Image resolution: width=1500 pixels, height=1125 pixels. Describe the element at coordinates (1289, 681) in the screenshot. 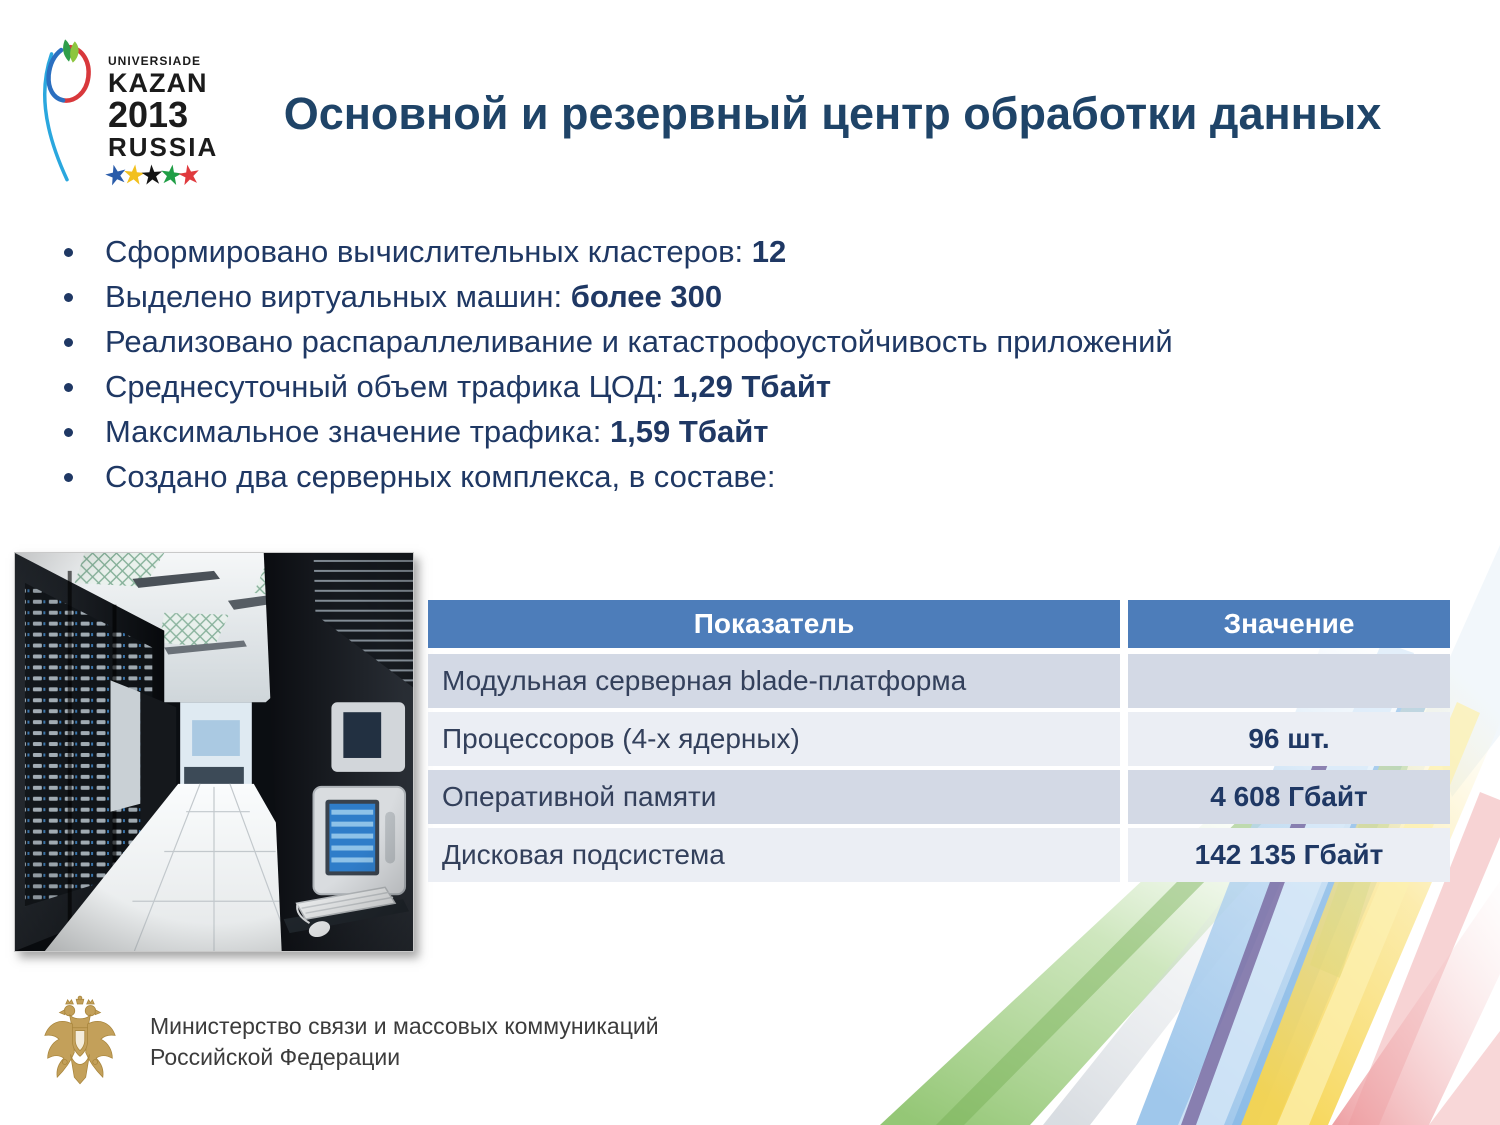

I see `table-cell-value` at that location.